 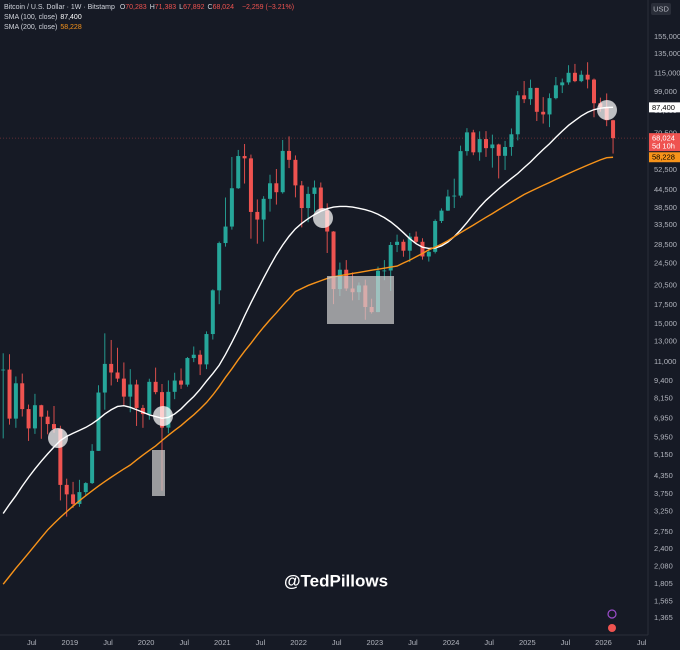 I want to click on y-tick-label: 52,500, so click(x=665, y=169).